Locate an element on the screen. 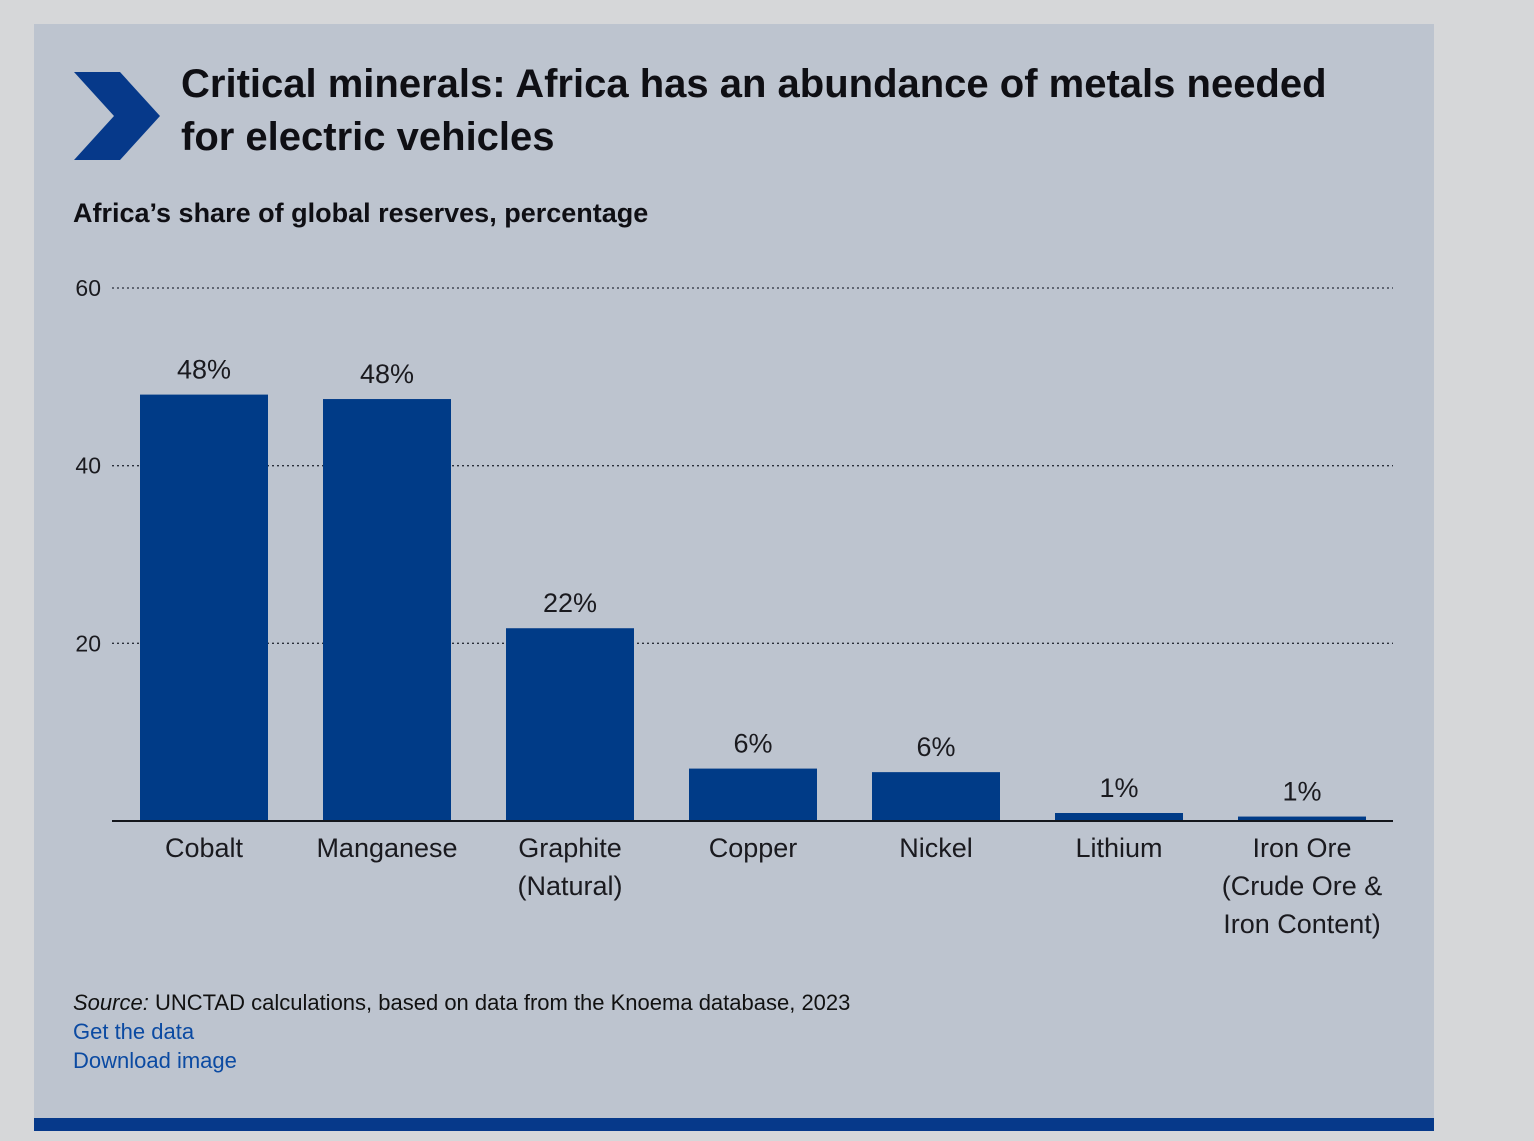  bottom-accent-bar is located at coordinates (734, 1124).